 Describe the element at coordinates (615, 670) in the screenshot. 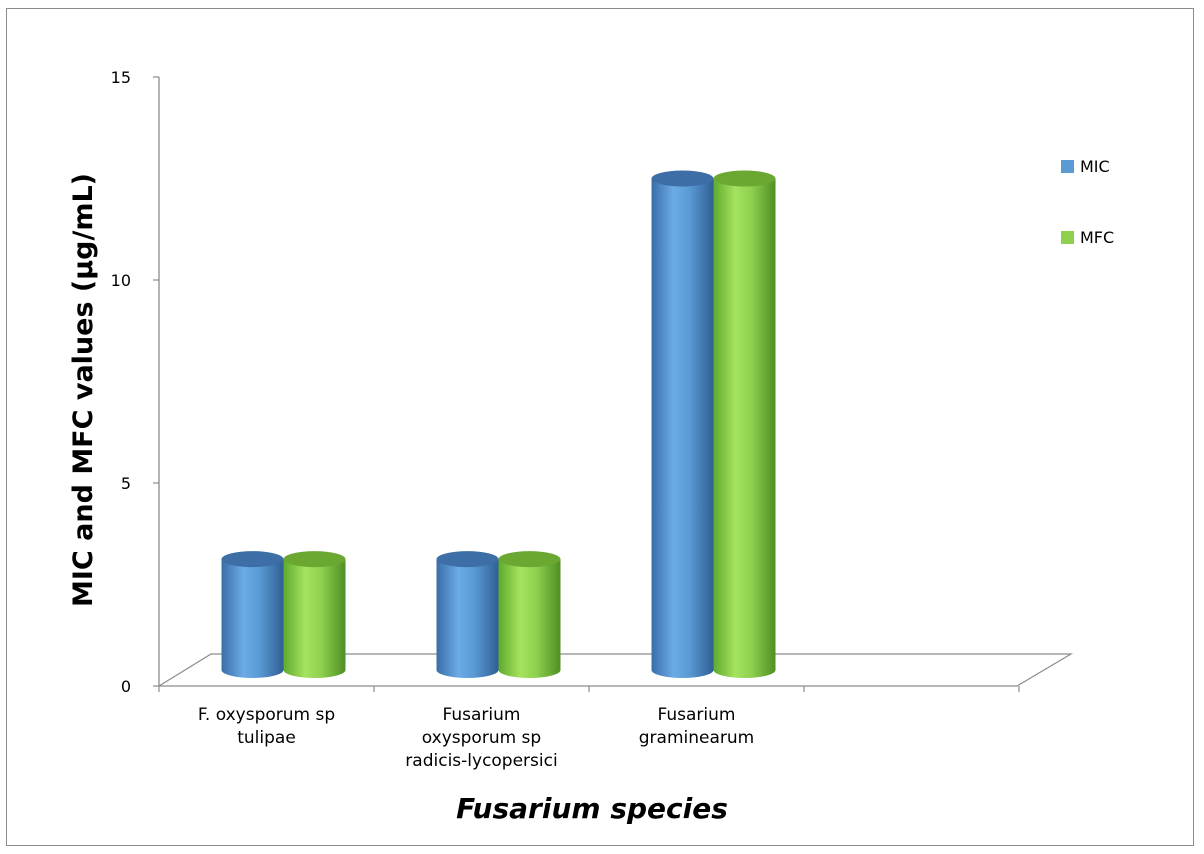

I see `chart-floor` at that location.